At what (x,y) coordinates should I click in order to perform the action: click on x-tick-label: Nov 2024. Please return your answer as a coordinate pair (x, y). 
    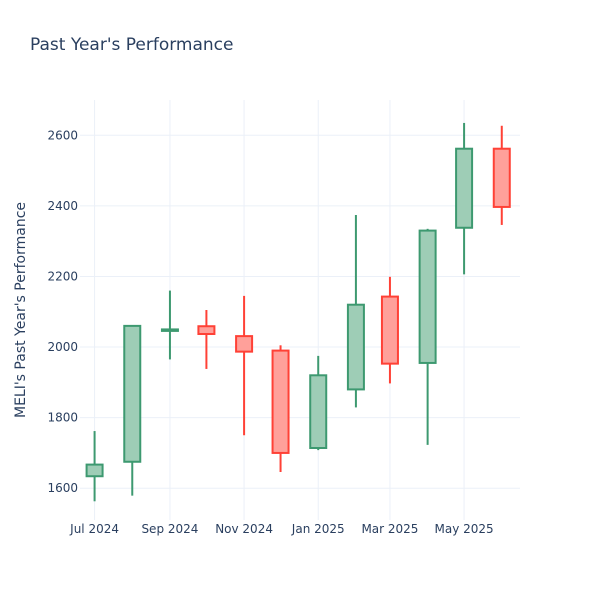
    Looking at the image, I should click on (244, 529).